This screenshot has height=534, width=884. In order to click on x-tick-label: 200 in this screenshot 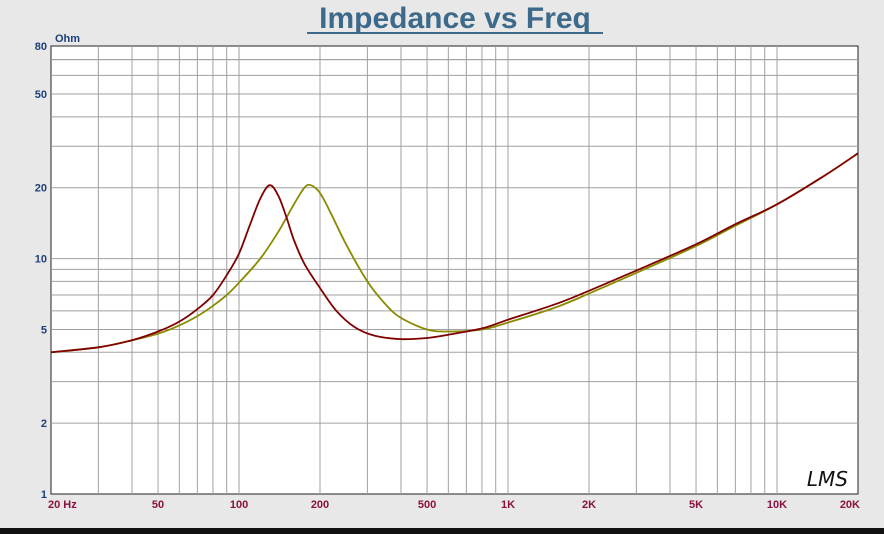, I will do `click(320, 505)`.